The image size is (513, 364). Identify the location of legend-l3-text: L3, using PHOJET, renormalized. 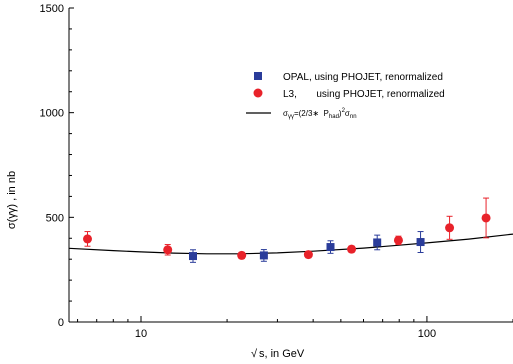
(364, 94).